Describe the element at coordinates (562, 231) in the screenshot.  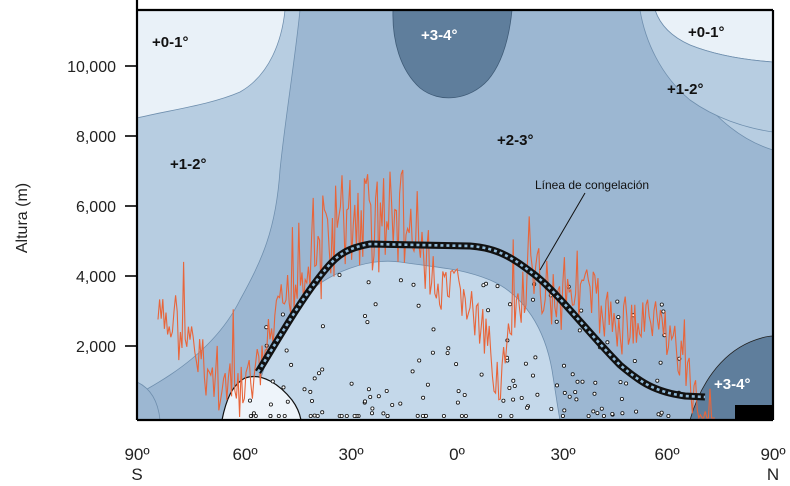
I see `freezing-line-leader` at that location.